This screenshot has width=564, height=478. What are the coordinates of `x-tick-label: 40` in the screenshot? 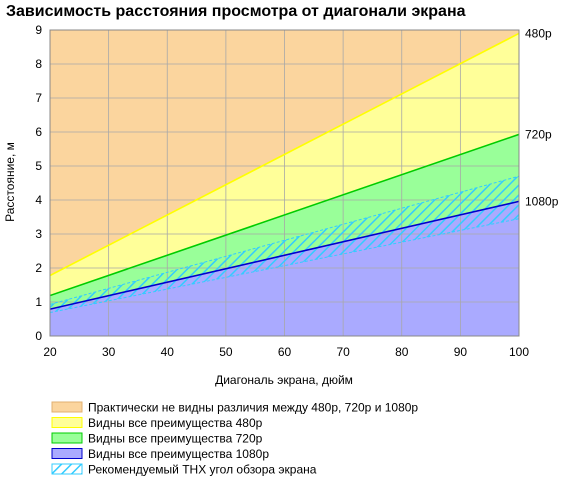 It's located at (168, 352).